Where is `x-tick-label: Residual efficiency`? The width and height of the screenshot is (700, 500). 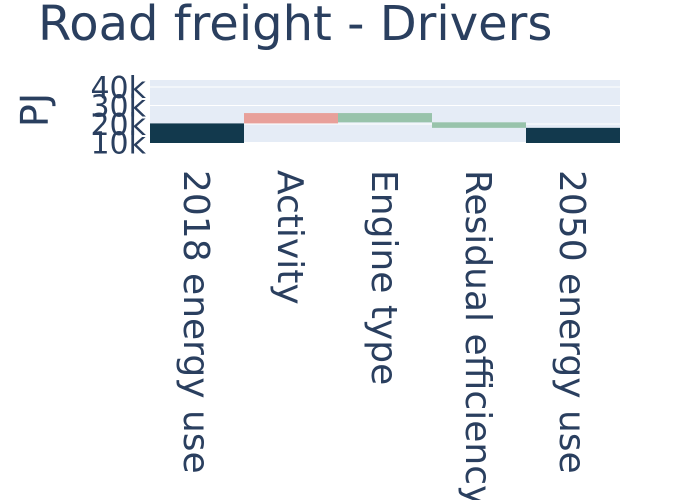
x-tick-label: Residual efficiency is located at coordinates (477, 335).